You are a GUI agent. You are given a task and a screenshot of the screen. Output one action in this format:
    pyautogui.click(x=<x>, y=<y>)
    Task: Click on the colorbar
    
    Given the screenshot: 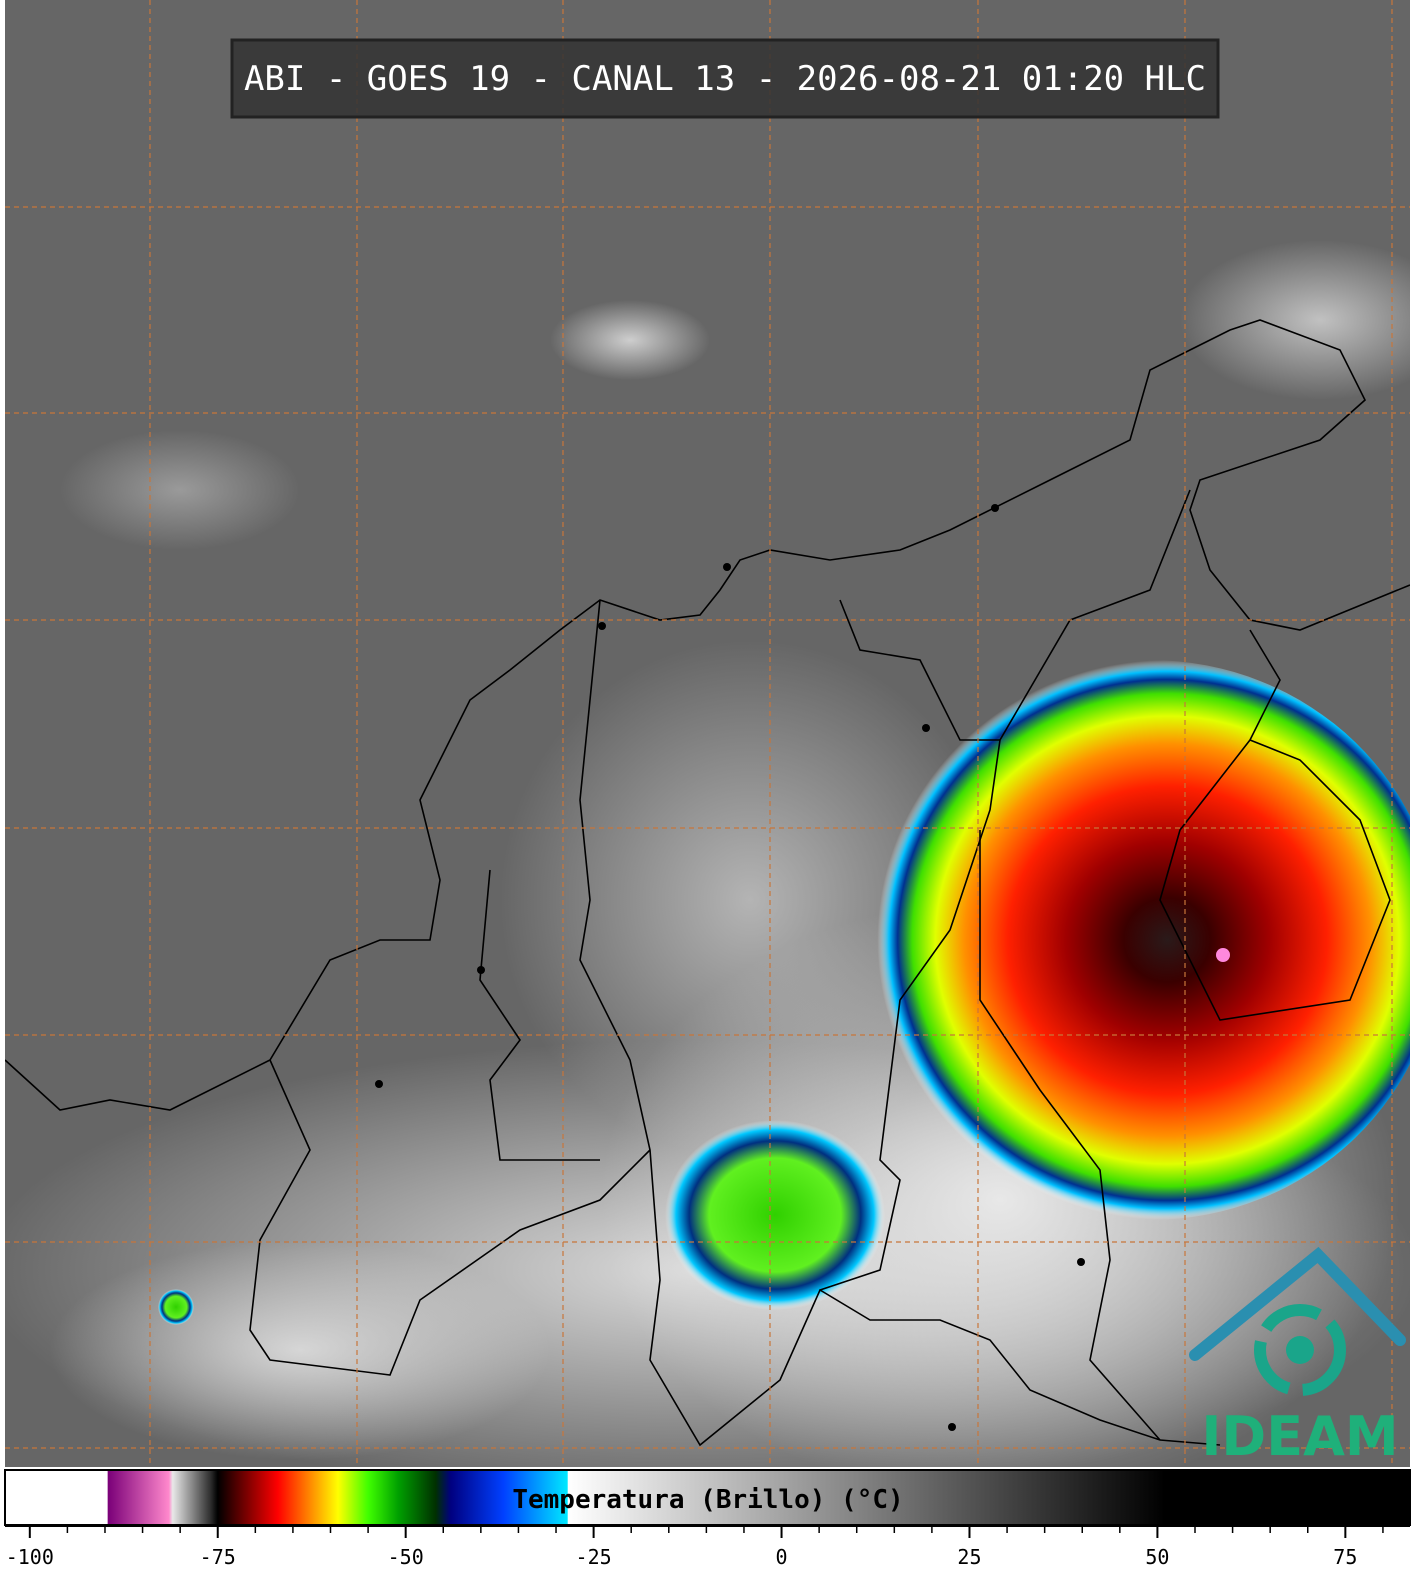 What is the action you would take?
    pyautogui.click(x=707, y=1497)
    